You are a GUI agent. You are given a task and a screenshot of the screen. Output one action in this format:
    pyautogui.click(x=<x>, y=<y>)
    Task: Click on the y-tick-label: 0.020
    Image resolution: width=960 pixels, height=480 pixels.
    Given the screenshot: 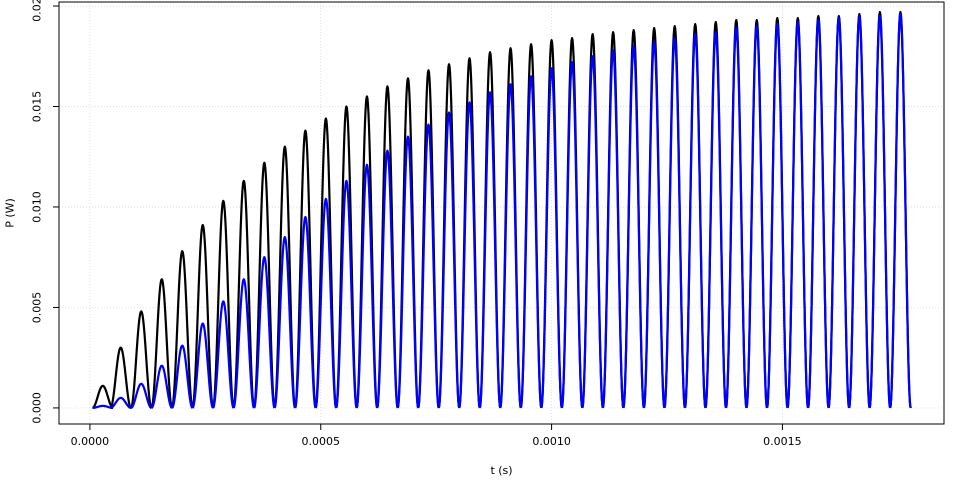 What is the action you would take?
    pyautogui.click(x=37, y=11)
    